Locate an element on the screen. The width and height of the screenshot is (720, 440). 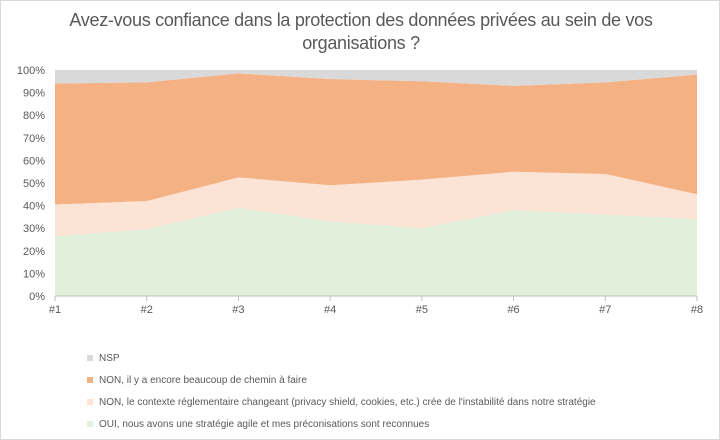
legend-item: NSP is located at coordinates (341, 358).